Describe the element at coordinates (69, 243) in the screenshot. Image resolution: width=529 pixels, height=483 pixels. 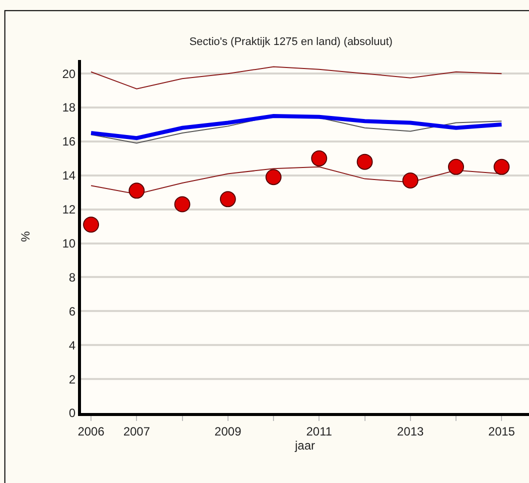
I see `y-tick-label: 10` at that location.